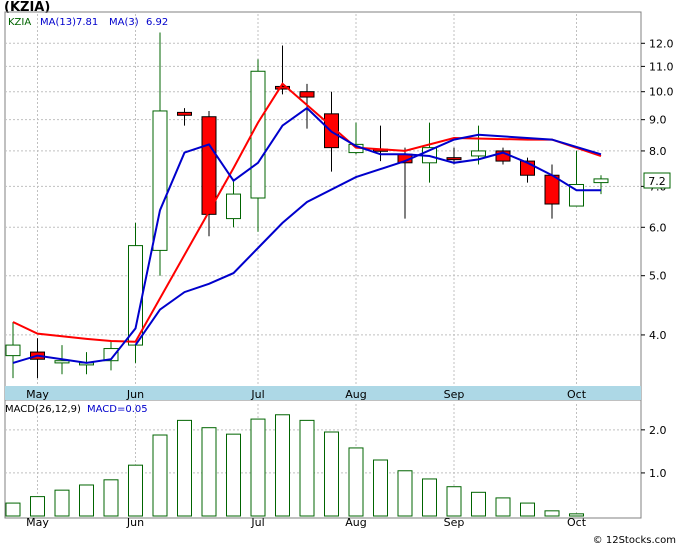 The height and width of the screenshot is (546, 680). Describe the element at coordinates (355, 394) in the screenshot. I see `price-x-tick-label: Aug` at that location.